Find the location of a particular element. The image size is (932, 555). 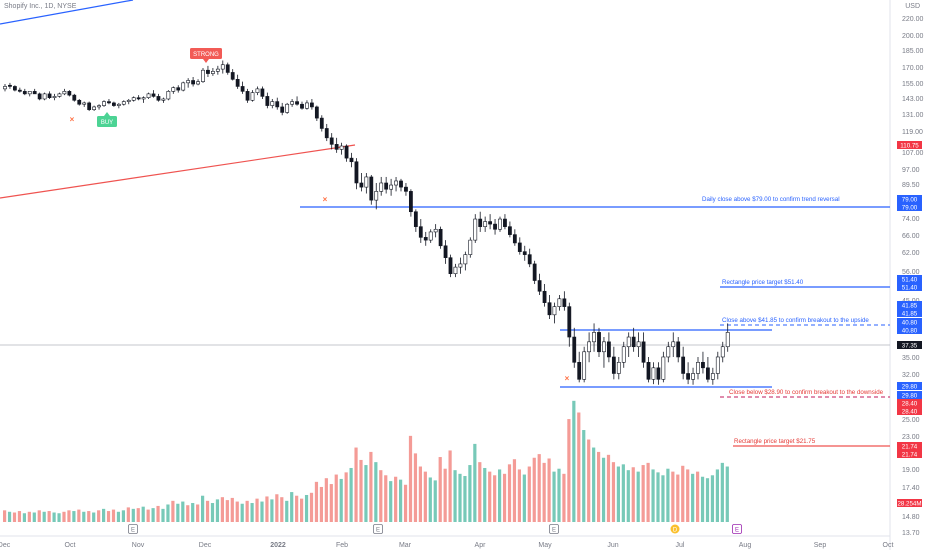

price-tag-label: 28.40 is located at coordinates (910, 403).